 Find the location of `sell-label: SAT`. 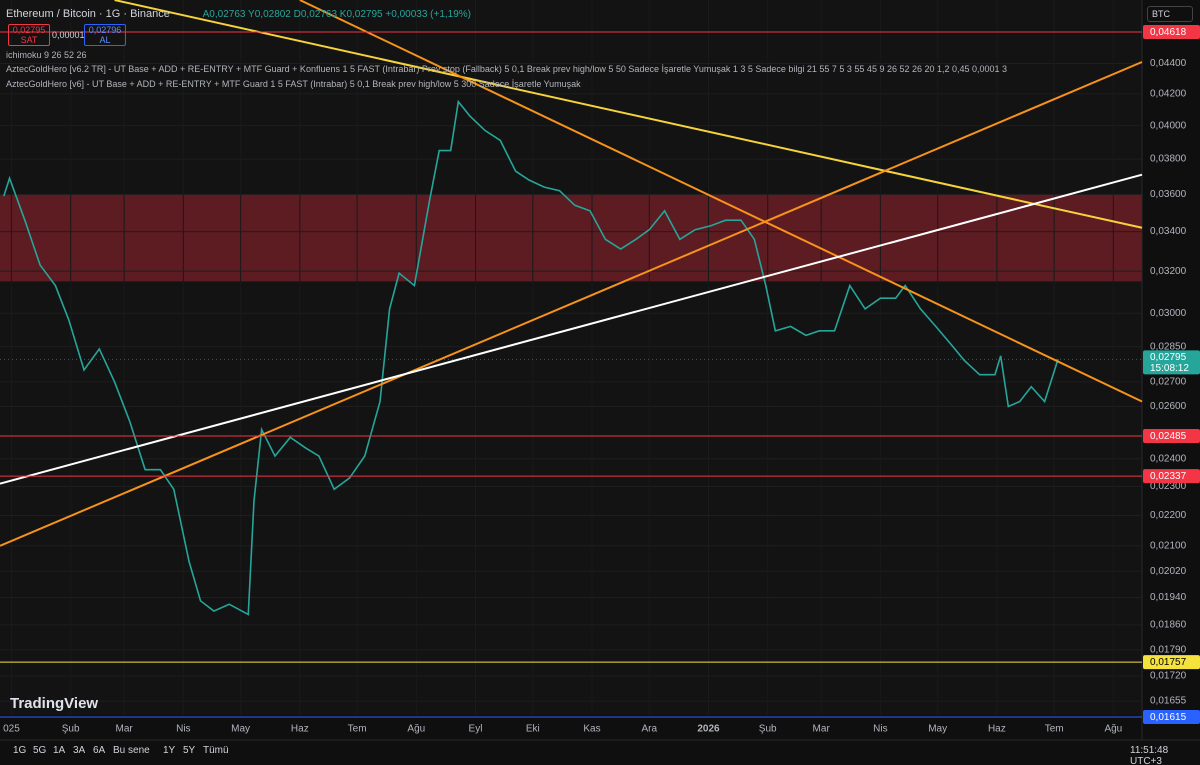

sell-label: SAT is located at coordinates (29, 40).